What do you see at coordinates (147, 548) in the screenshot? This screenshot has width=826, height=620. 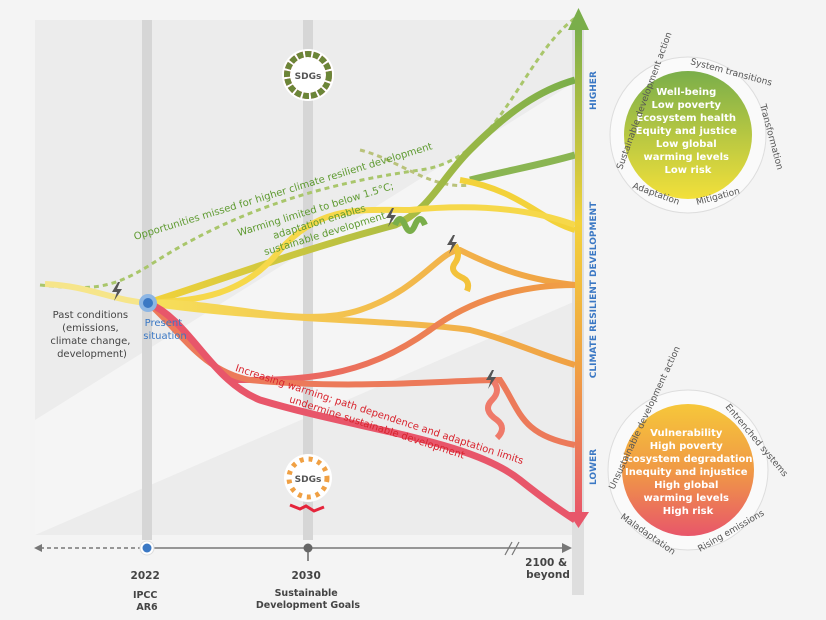 I see `tick-2022-marker` at bounding box center [147, 548].